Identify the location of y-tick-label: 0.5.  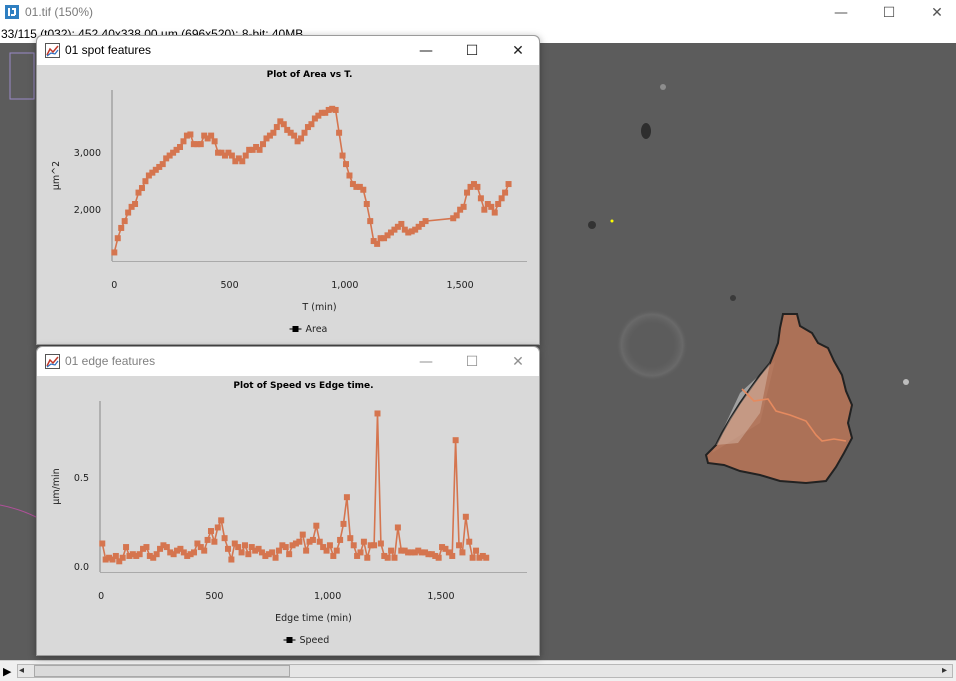
(81, 478).